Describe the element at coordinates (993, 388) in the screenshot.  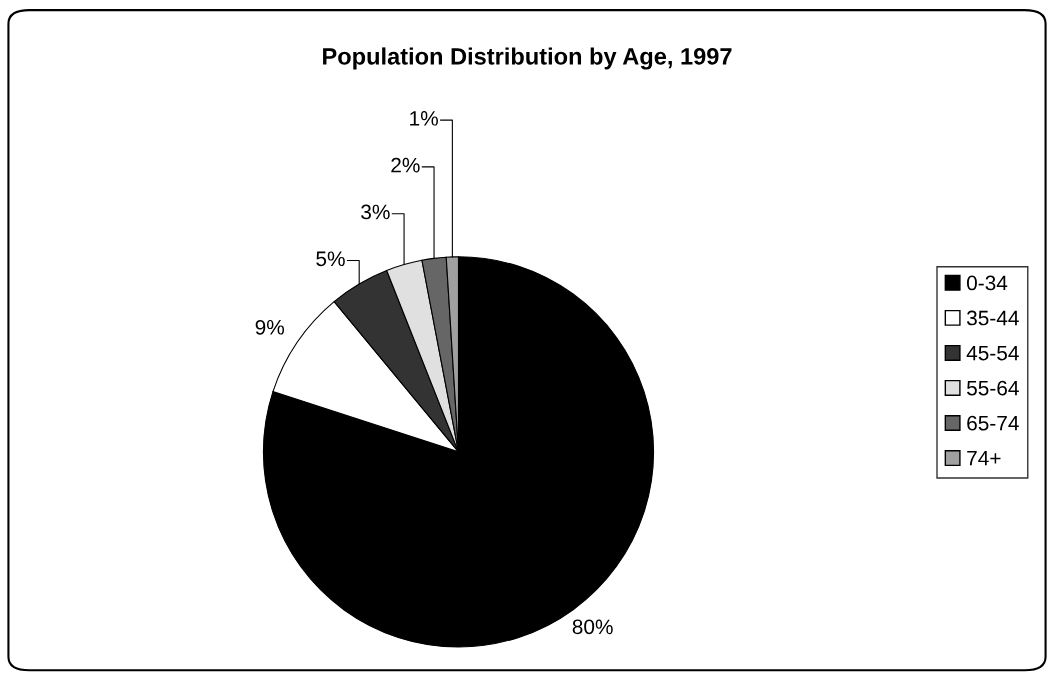
I see `legend-label: 55-64` at that location.